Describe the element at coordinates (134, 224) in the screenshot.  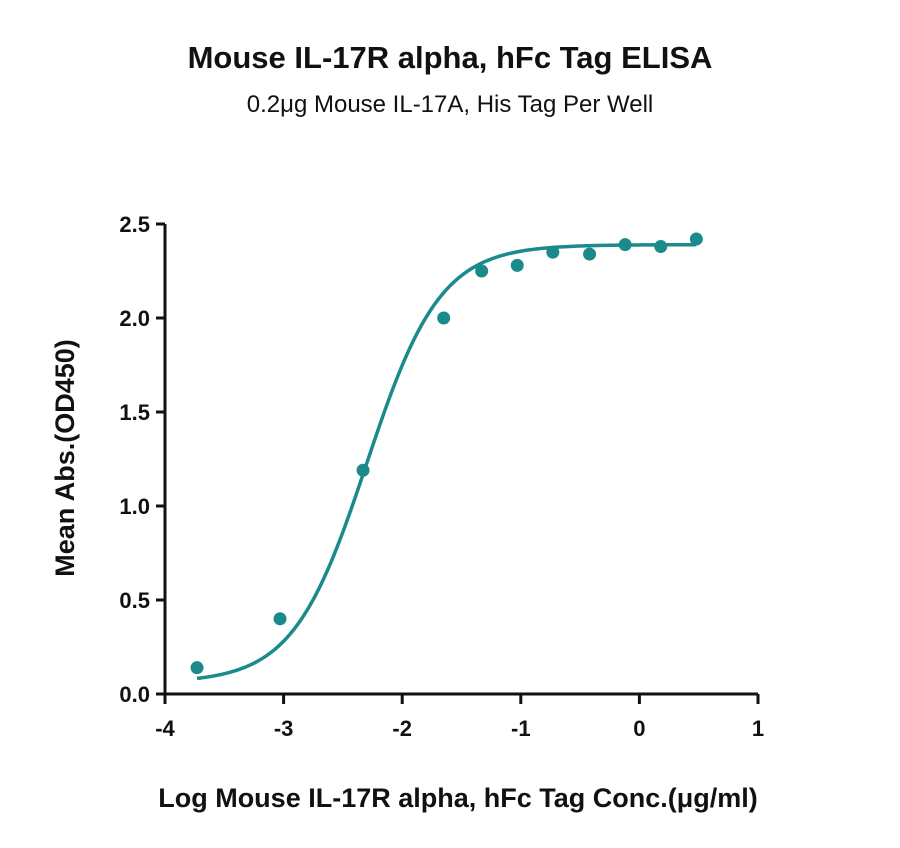
I see `y-tick-label: 2.5` at that location.